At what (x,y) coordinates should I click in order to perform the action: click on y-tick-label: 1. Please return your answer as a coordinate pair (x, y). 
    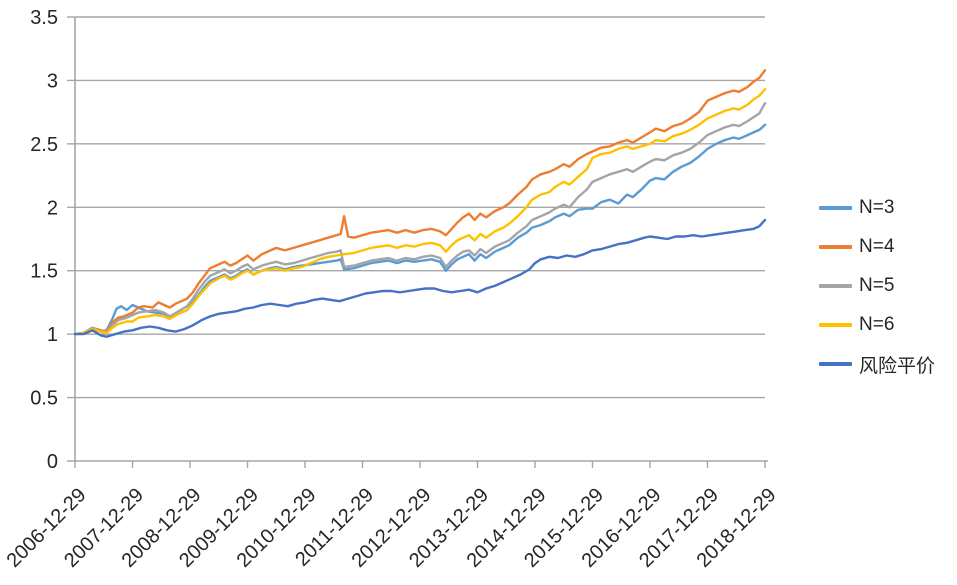
    Looking at the image, I should click on (52, 335).